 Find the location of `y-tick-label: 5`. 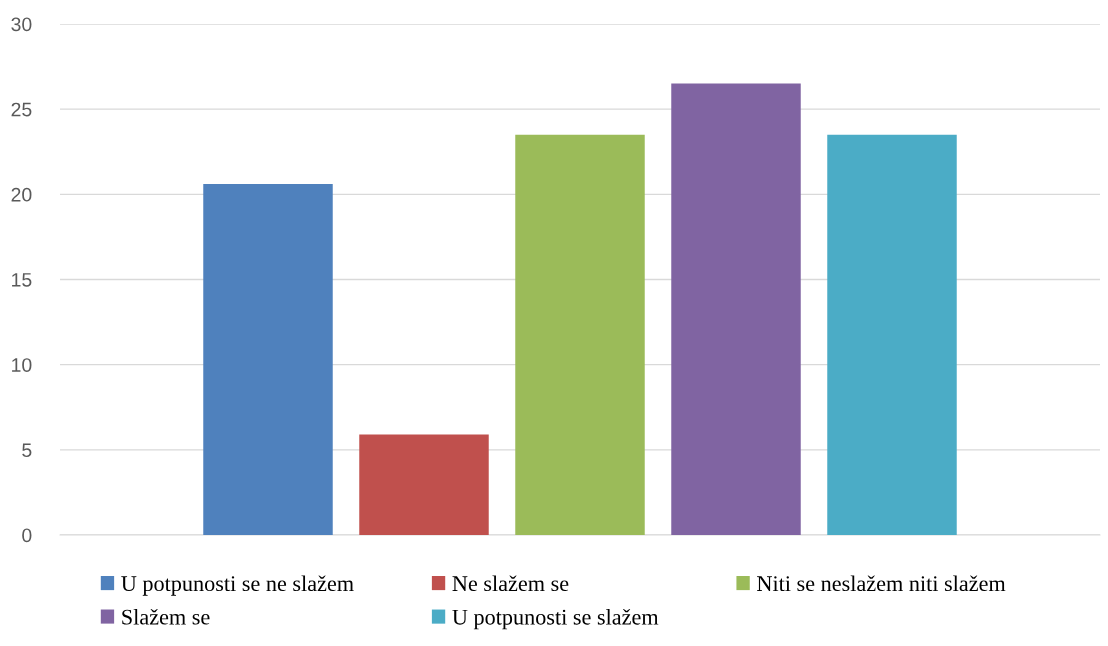

y-tick-label: 5 is located at coordinates (27, 450).